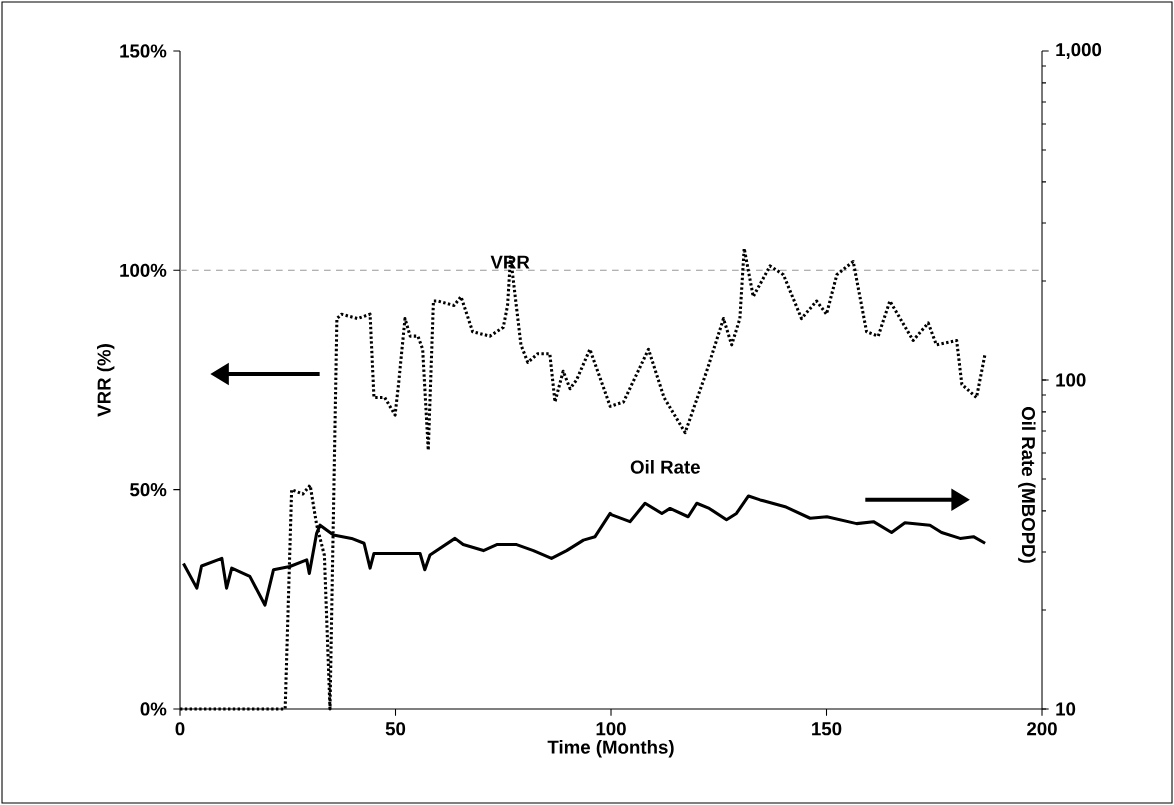 The height and width of the screenshot is (805, 1174). Describe the element at coordinates (611, 729) in the screenshot. I see `x-tick-label: 100` at that location.